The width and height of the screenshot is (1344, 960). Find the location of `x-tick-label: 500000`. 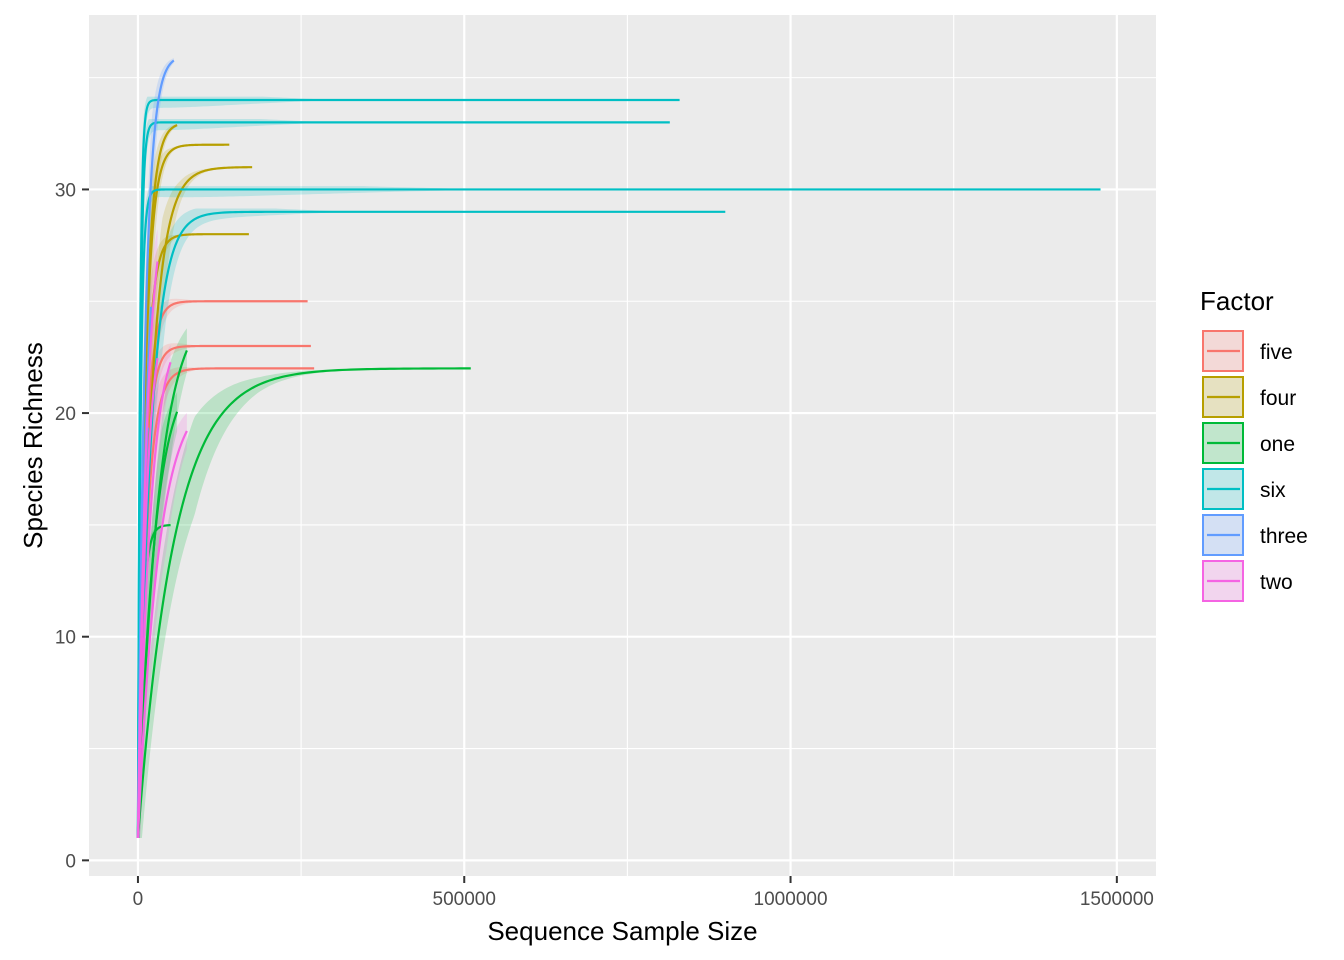

x-tick-label: 500000 is located at coordinates (464, 899).